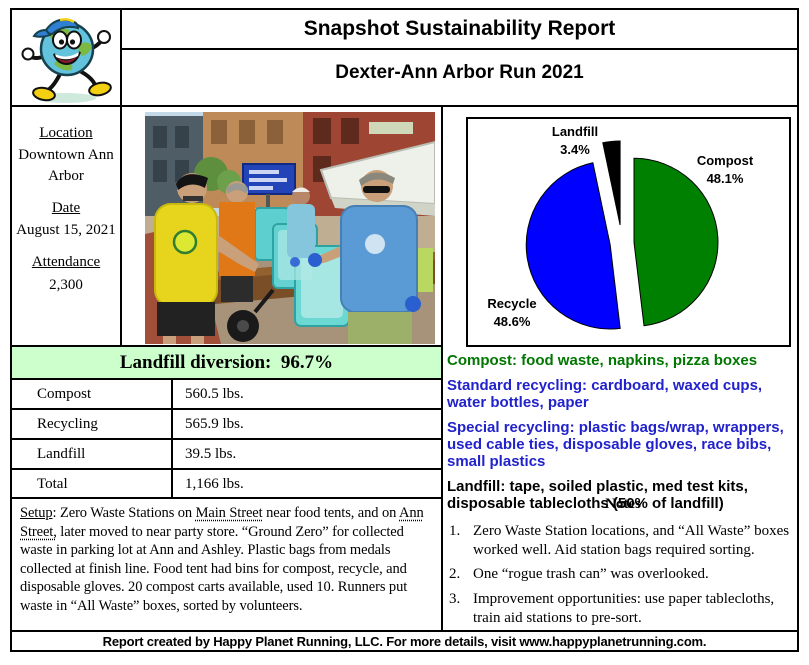 The height and width of the screenshot is (665, 809). I want to click on attendance-label: Attendance, so click(66, 262).